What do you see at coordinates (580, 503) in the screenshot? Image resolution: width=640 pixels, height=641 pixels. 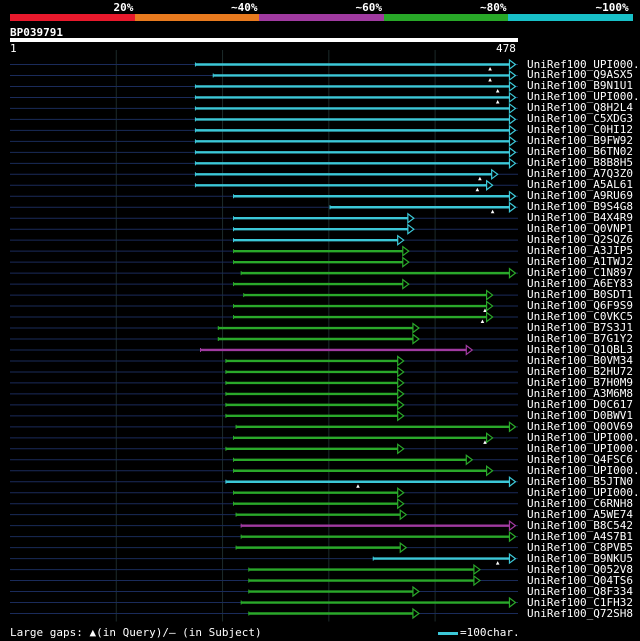 I see `hit-label: UniRef100_C6RNH8` at bounding box center [580, 503].